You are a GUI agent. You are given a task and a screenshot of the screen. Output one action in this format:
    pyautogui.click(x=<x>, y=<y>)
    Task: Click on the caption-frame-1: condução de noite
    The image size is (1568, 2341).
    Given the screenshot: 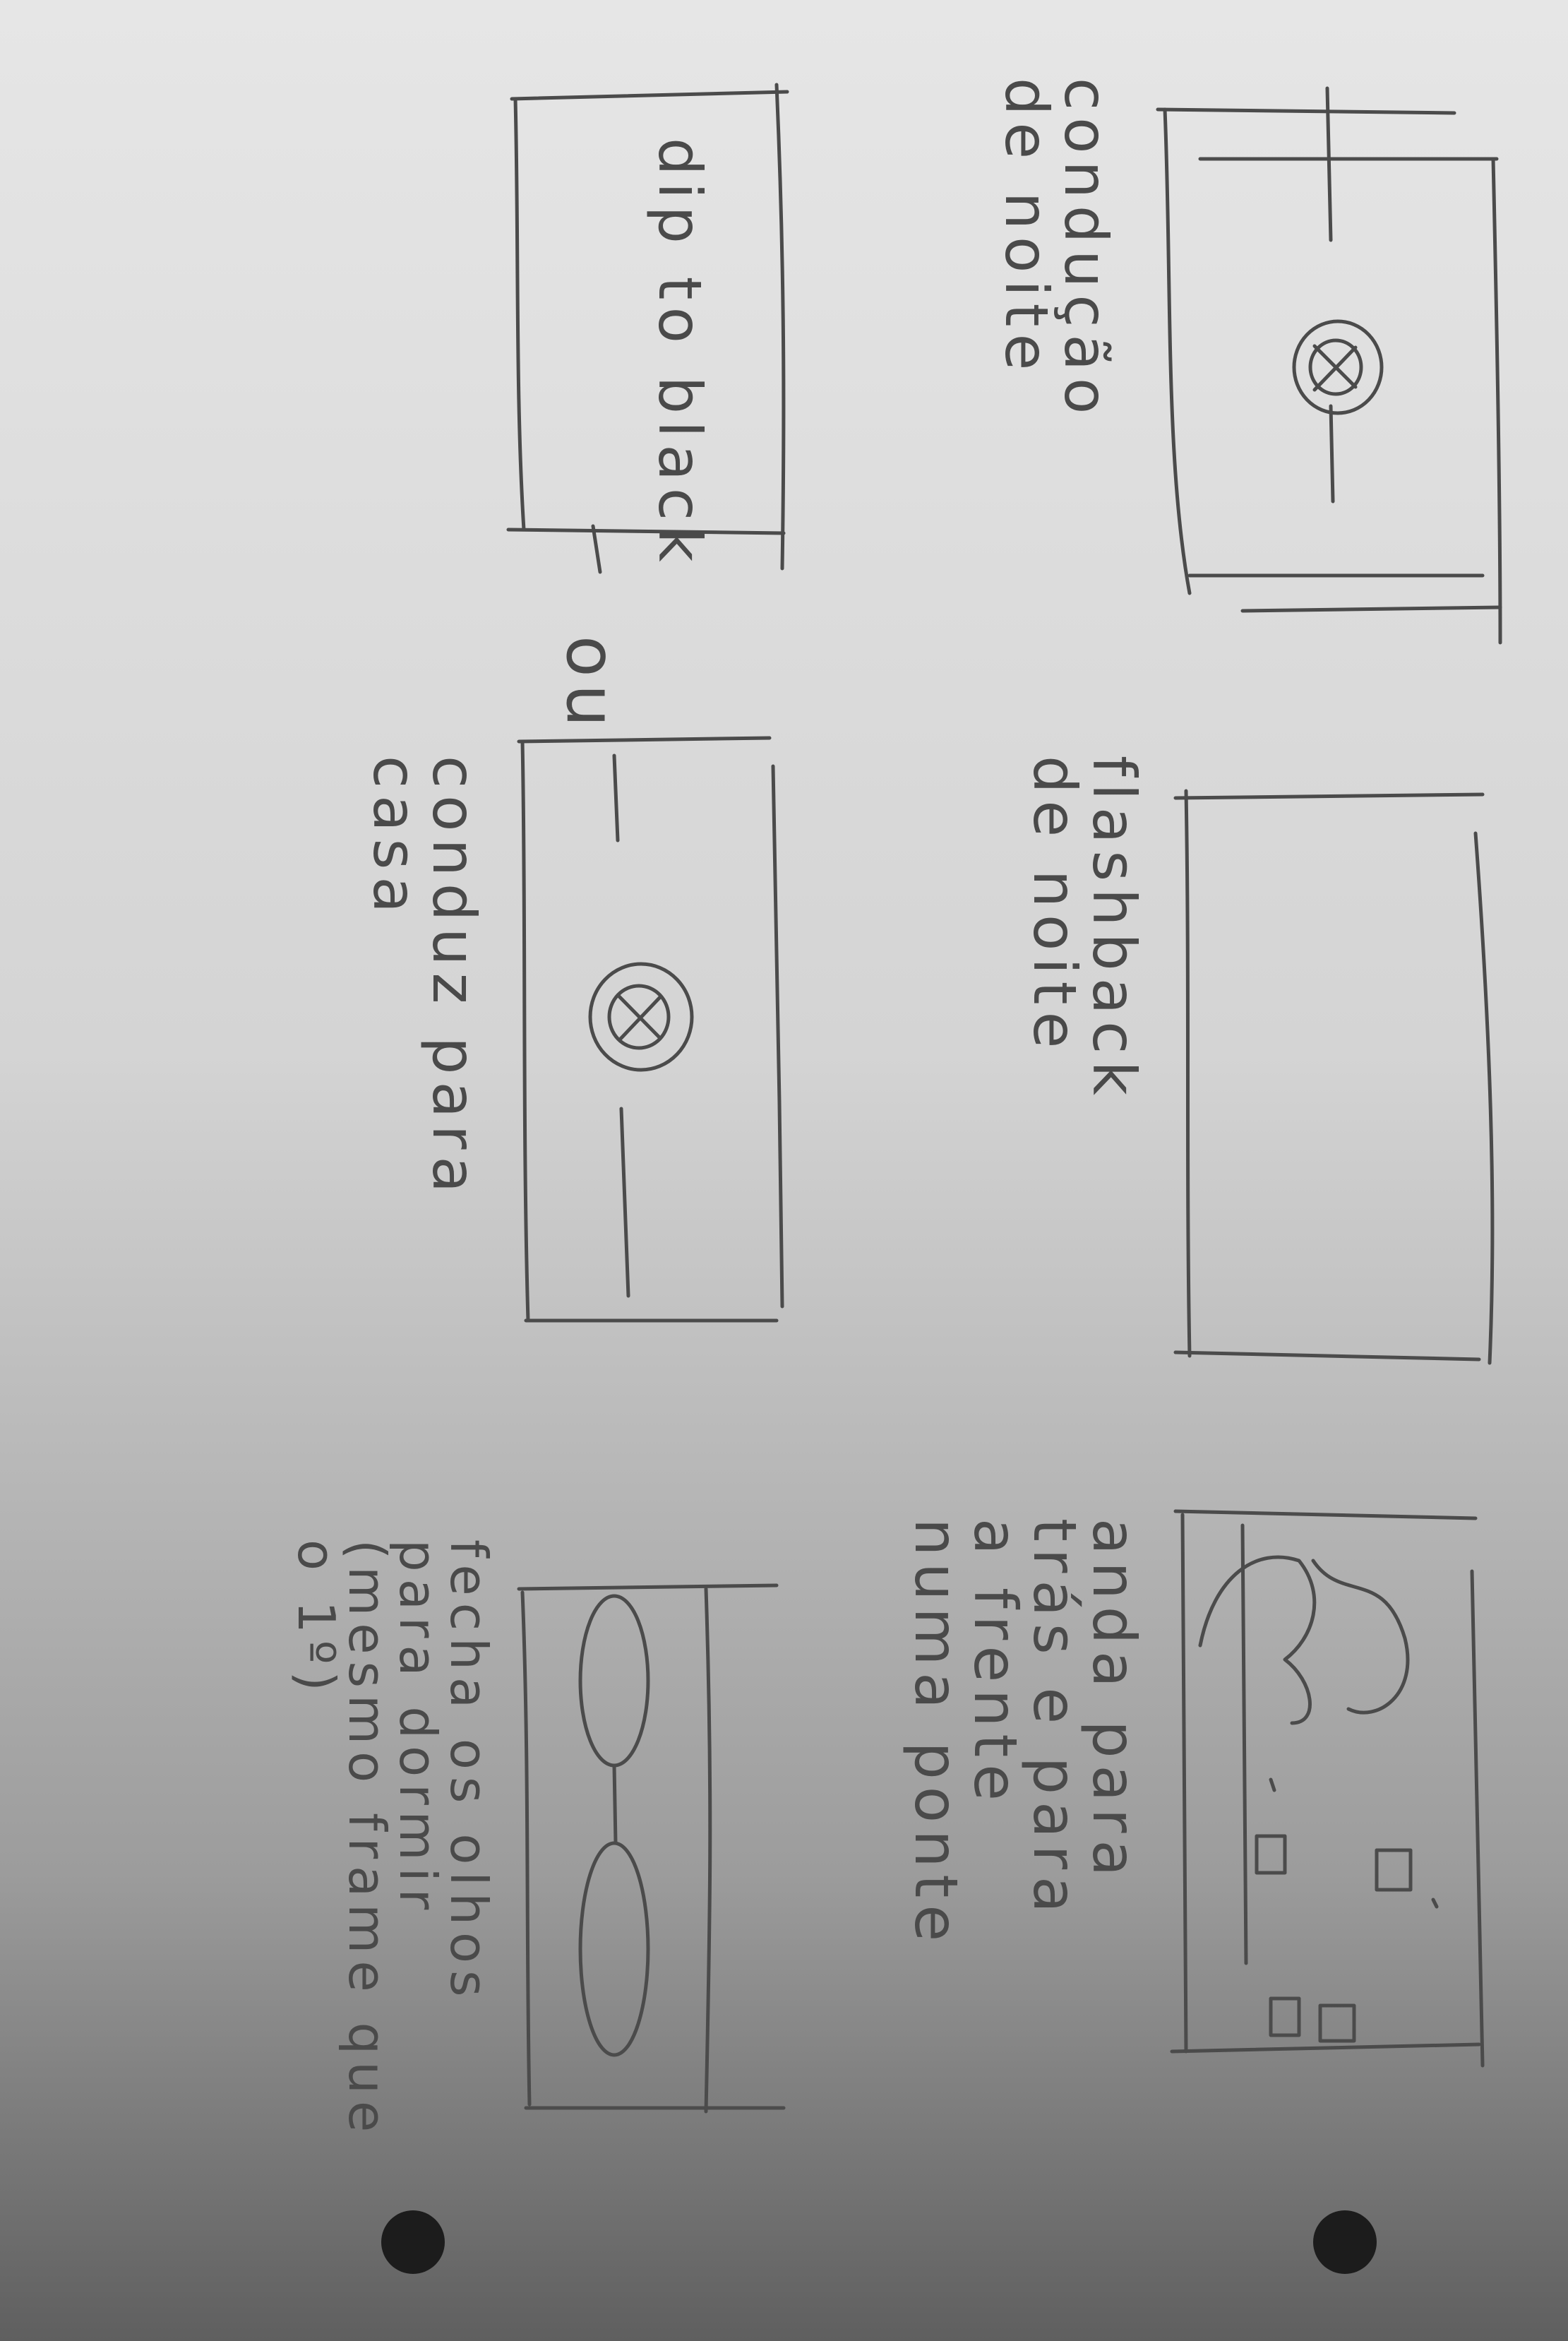 What is the action you would take?
    pyautogui.click(x=1056, y=250)
    